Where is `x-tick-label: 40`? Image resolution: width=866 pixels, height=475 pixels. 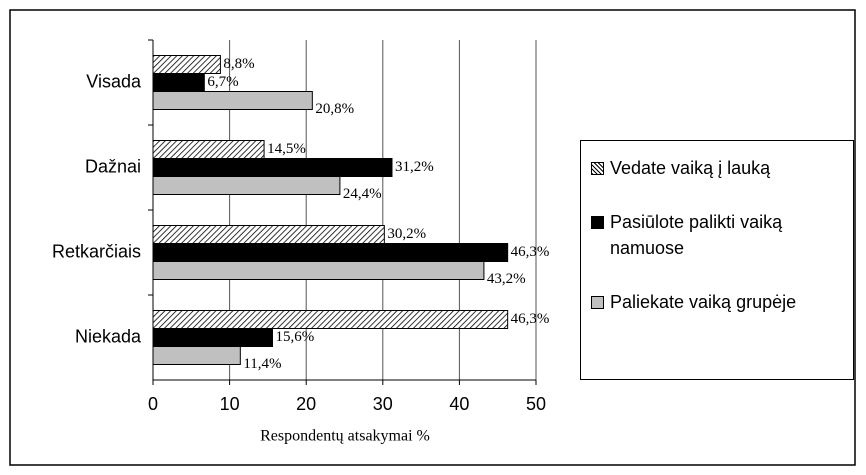 x-tick-label: 40 is located at coordinates (459, 404).